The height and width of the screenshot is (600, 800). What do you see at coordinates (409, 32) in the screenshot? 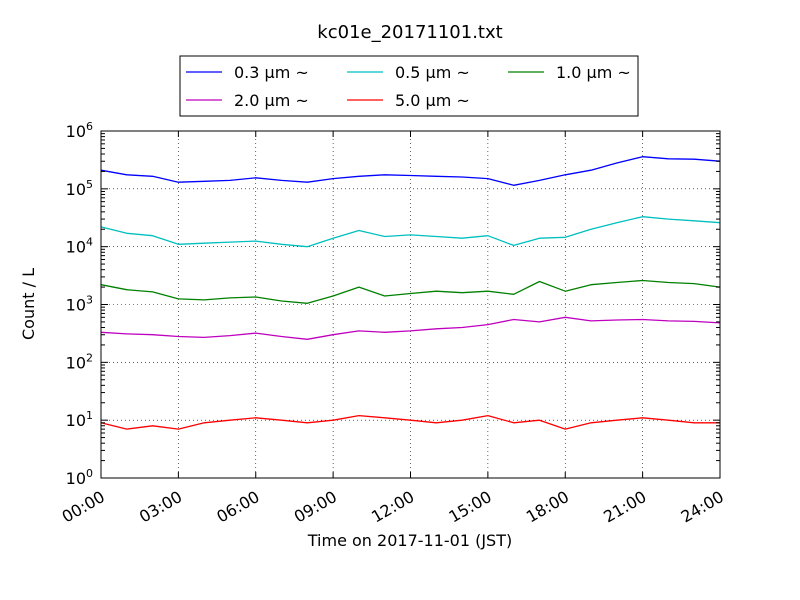
I see `chart-title: kc01e_20171101.txt` at bounding box center [409, 32].